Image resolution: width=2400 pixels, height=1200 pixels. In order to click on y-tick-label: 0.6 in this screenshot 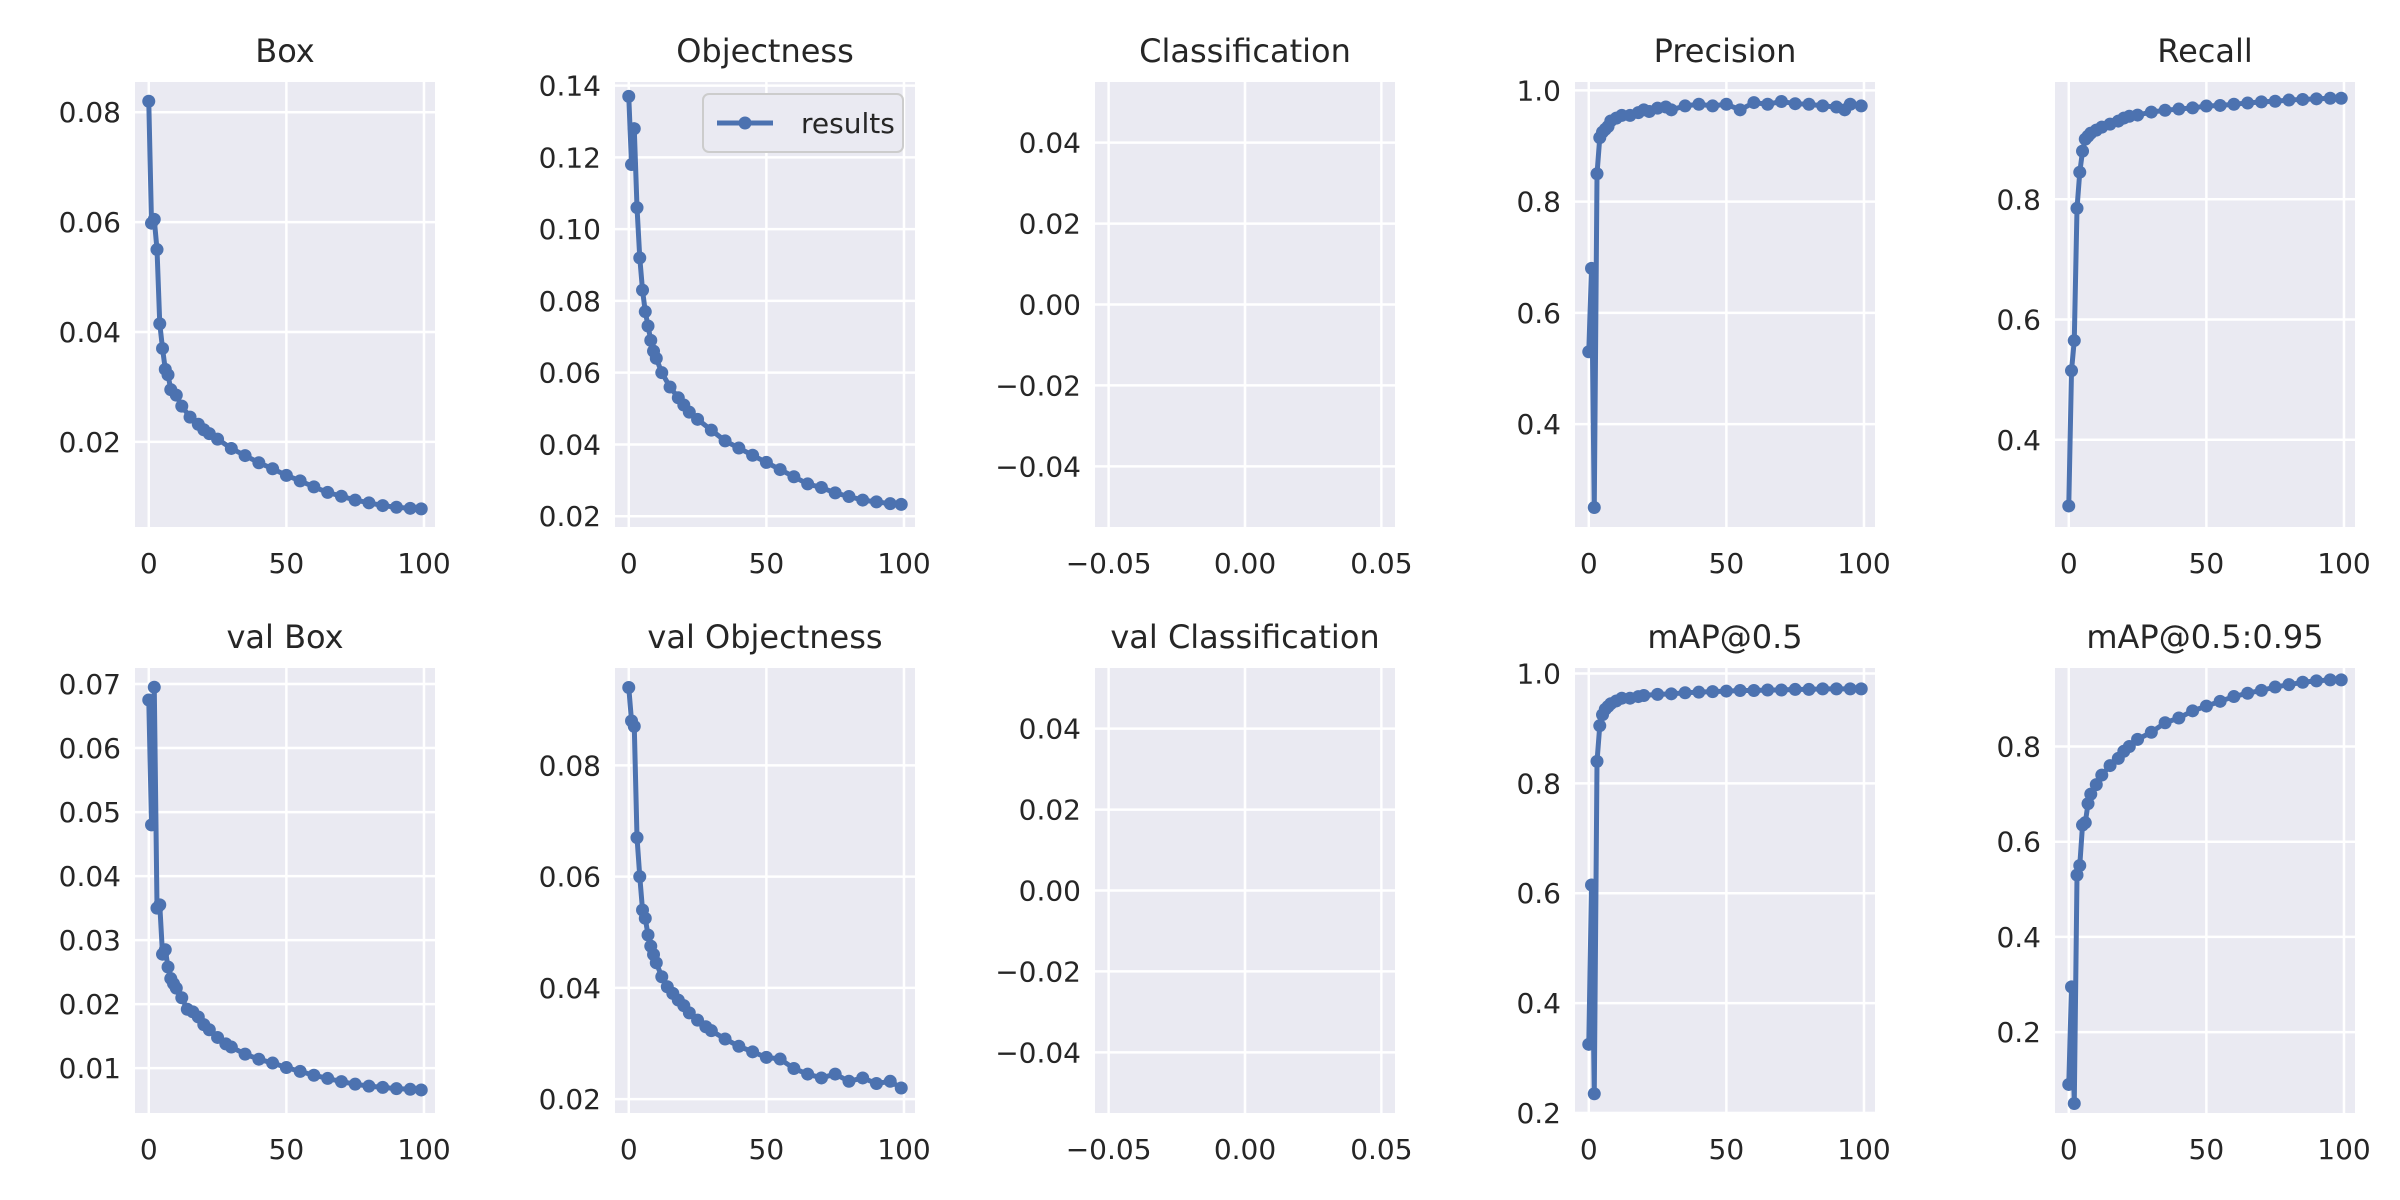, I will do `click(1538, 893)`.